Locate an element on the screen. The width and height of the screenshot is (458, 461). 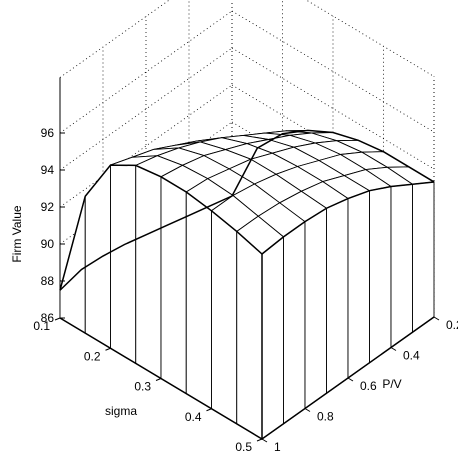
x-axis-label: sigma is located at coordinates (121, 411).